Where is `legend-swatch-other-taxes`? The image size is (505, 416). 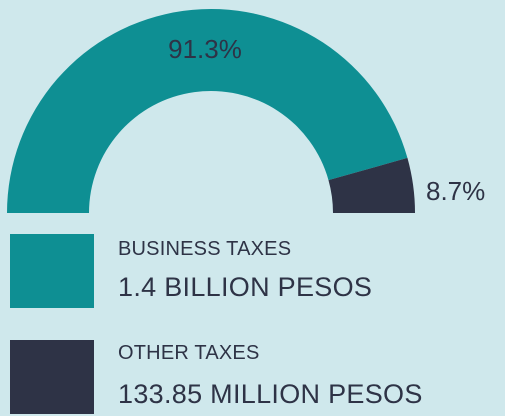 legend-swatch-other-taxes is located at coordinates (52, 377).